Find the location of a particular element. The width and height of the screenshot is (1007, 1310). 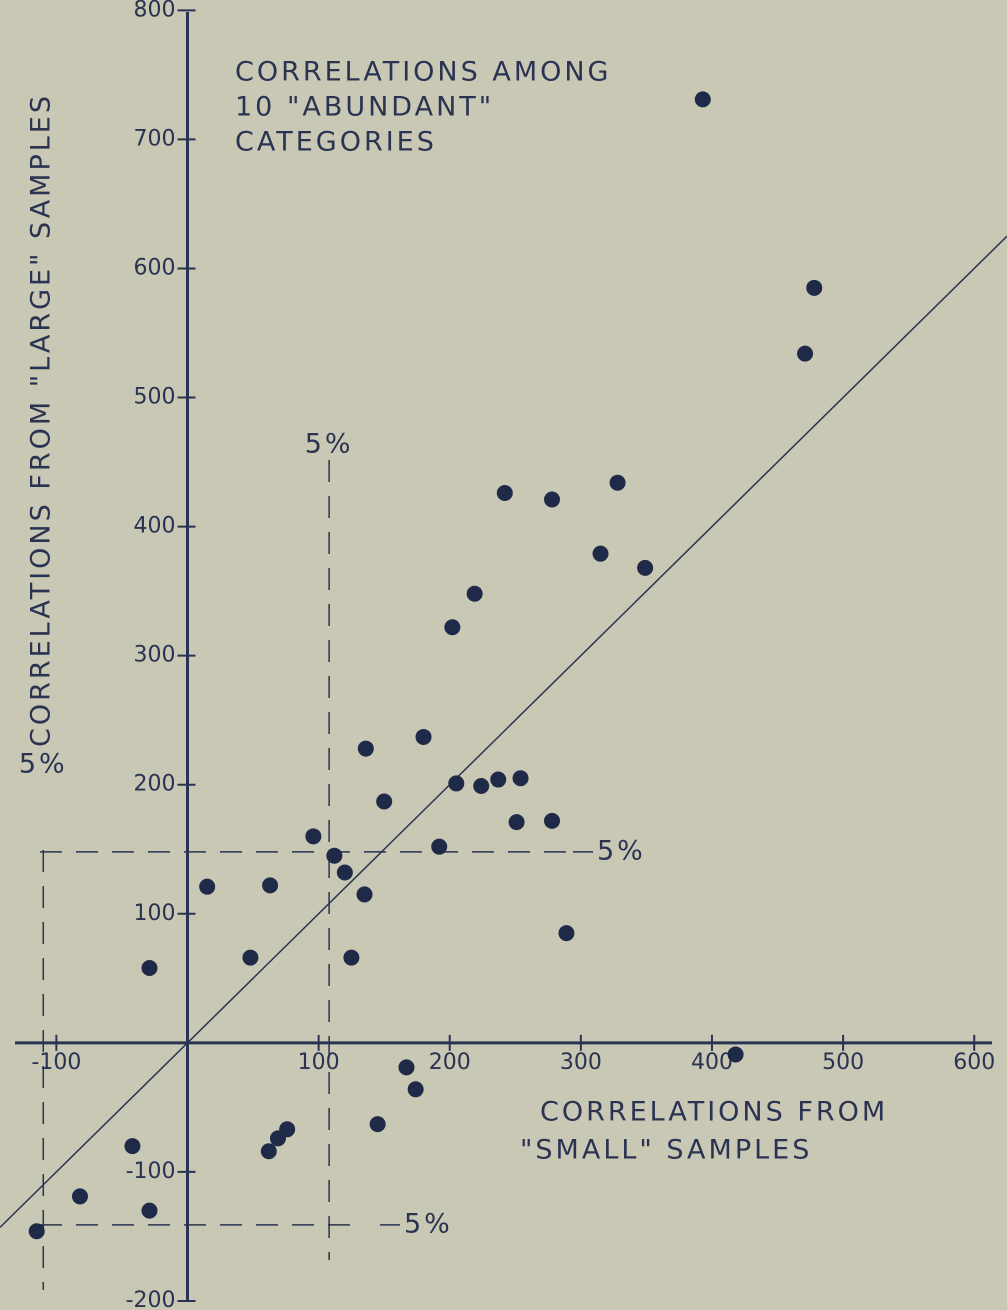

chart-title: CORRELATIONS AMONG is located at coordinates (423, 72).